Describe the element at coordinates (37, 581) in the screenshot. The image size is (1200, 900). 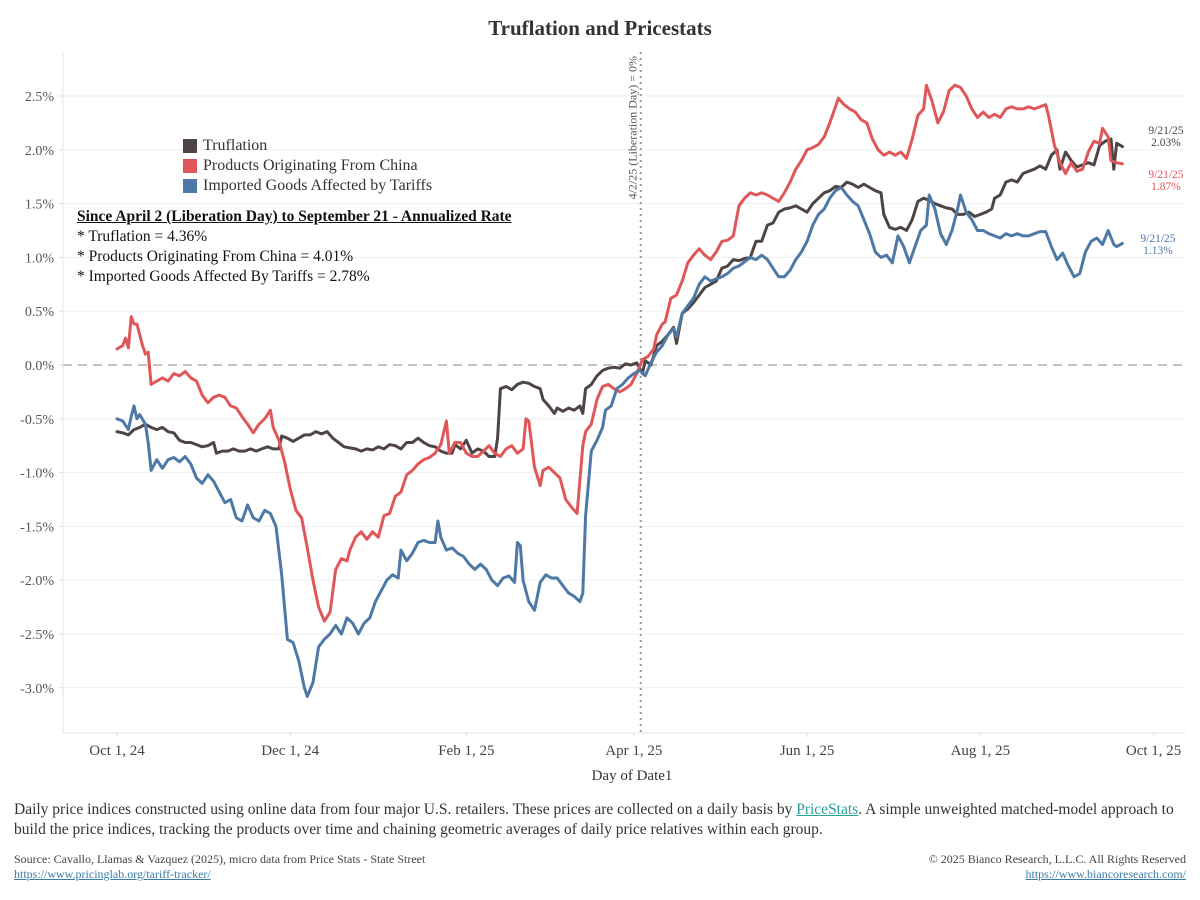
I see `y-tick-label: -2.0%` at that location.